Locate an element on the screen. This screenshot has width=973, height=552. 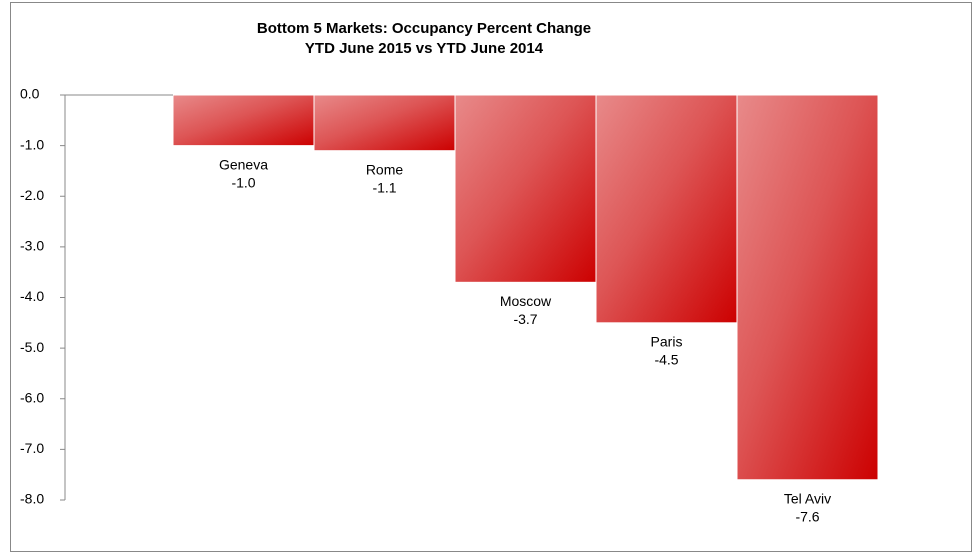
y-tick-label: -6.0 is located at coordinates (32, 397).